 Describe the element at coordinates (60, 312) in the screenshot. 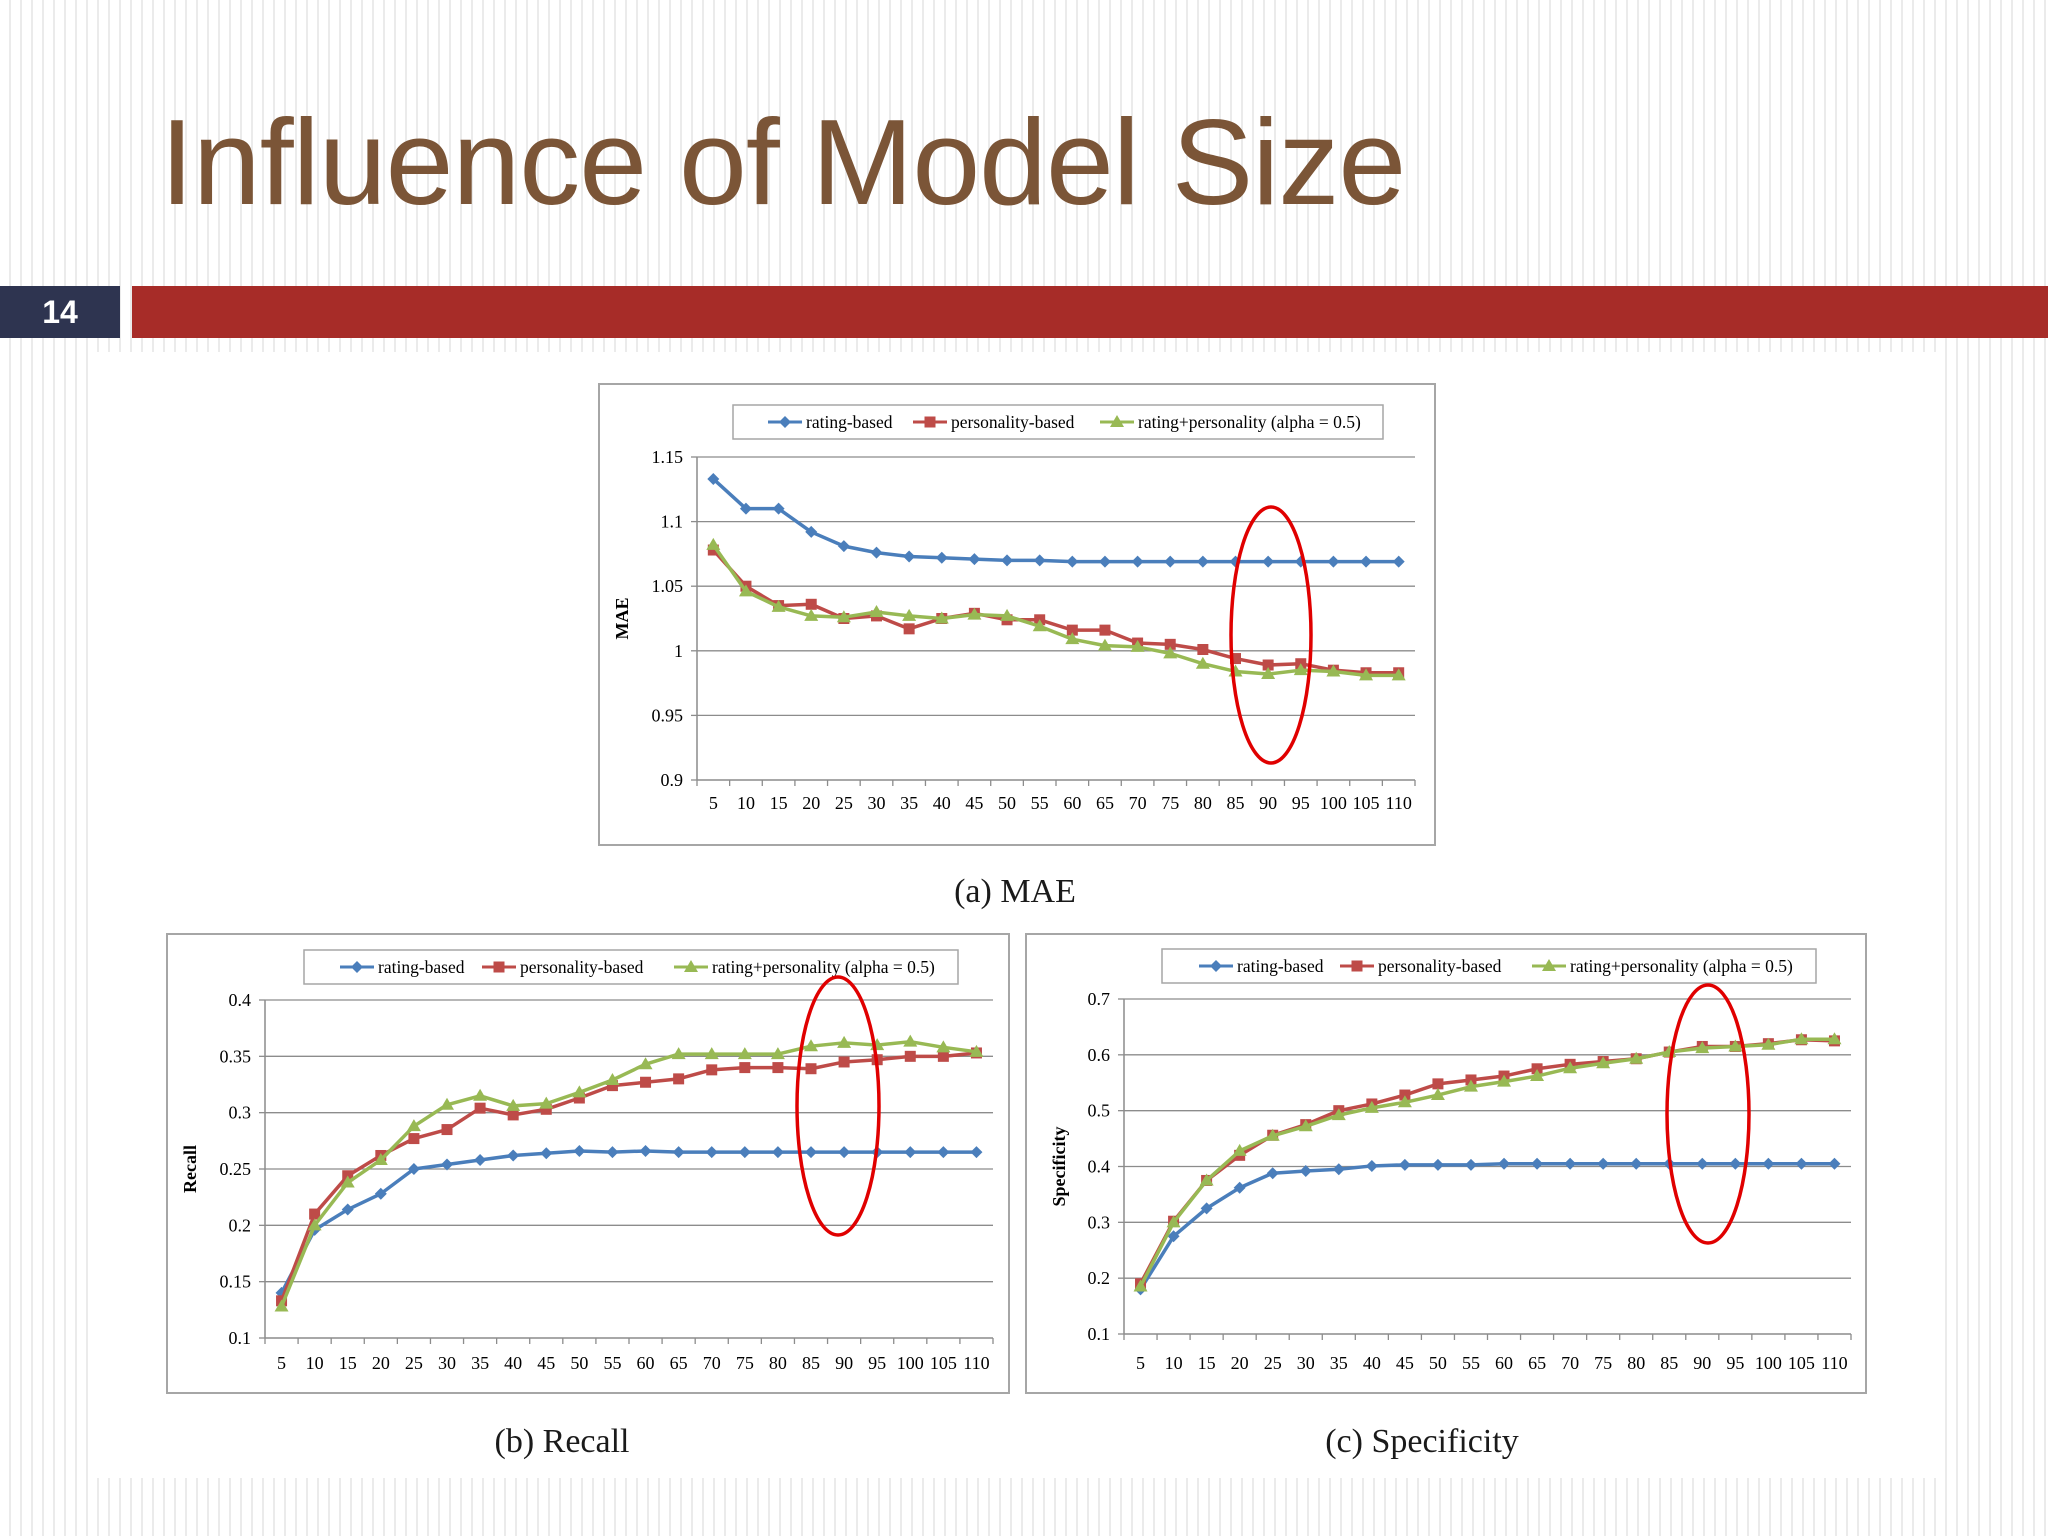

I see `slide-number: 14` at that location.